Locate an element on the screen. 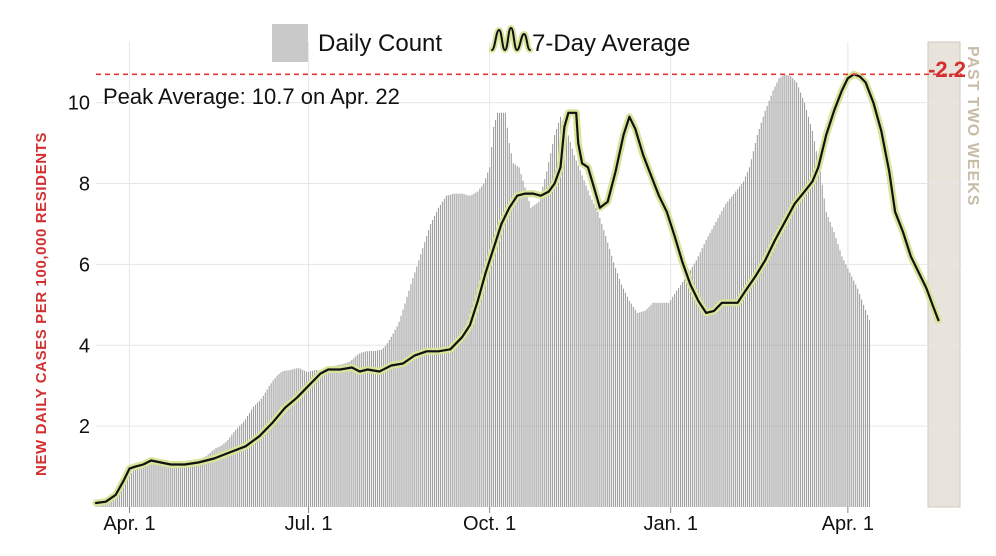 Image resolution: width=996 pixels, height=556 pixels. past-two-weeks-label: PAST TWO WEEKS is located at coordinates (972, 126).